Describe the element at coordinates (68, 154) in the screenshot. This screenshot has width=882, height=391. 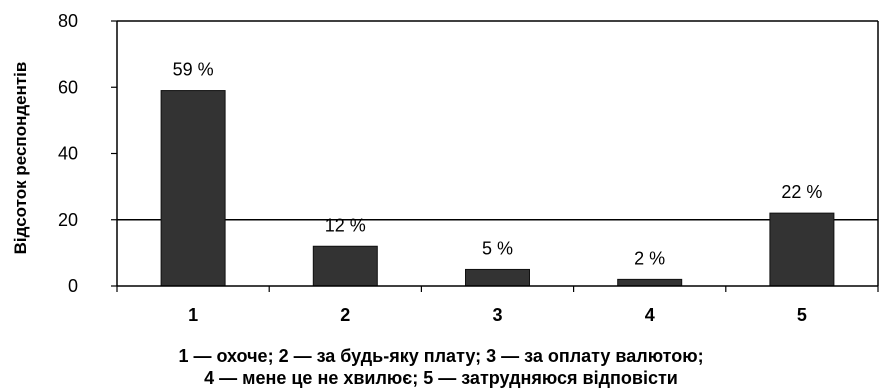
I see `y-tick-label: 40` at that location.